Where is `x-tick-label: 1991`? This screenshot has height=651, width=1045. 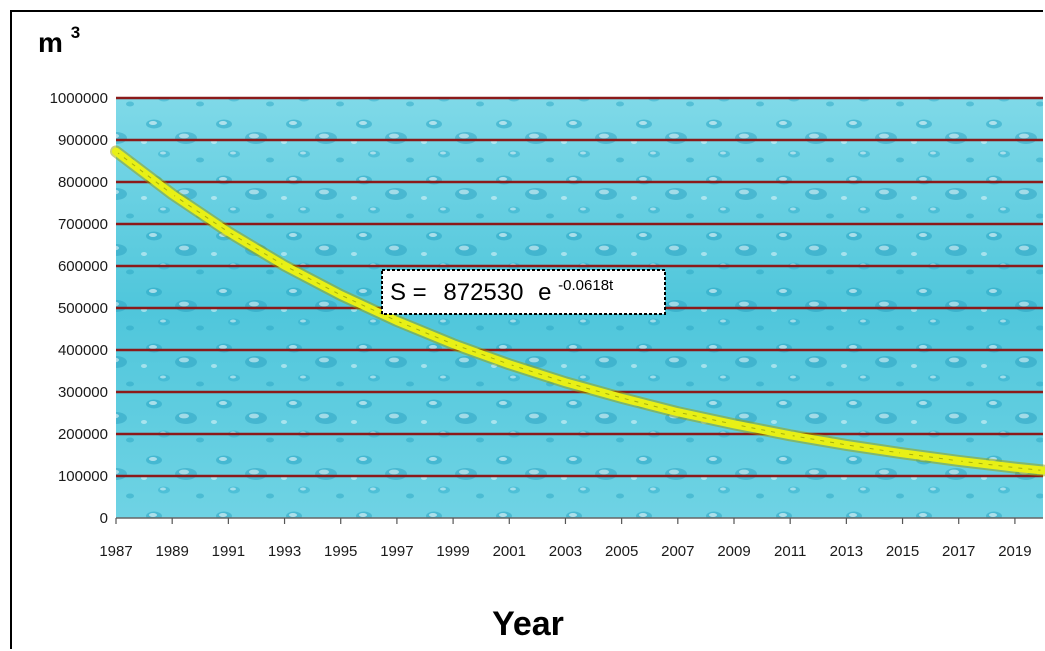 x-tick-label: 1991 is located at coordinates (228, 551).